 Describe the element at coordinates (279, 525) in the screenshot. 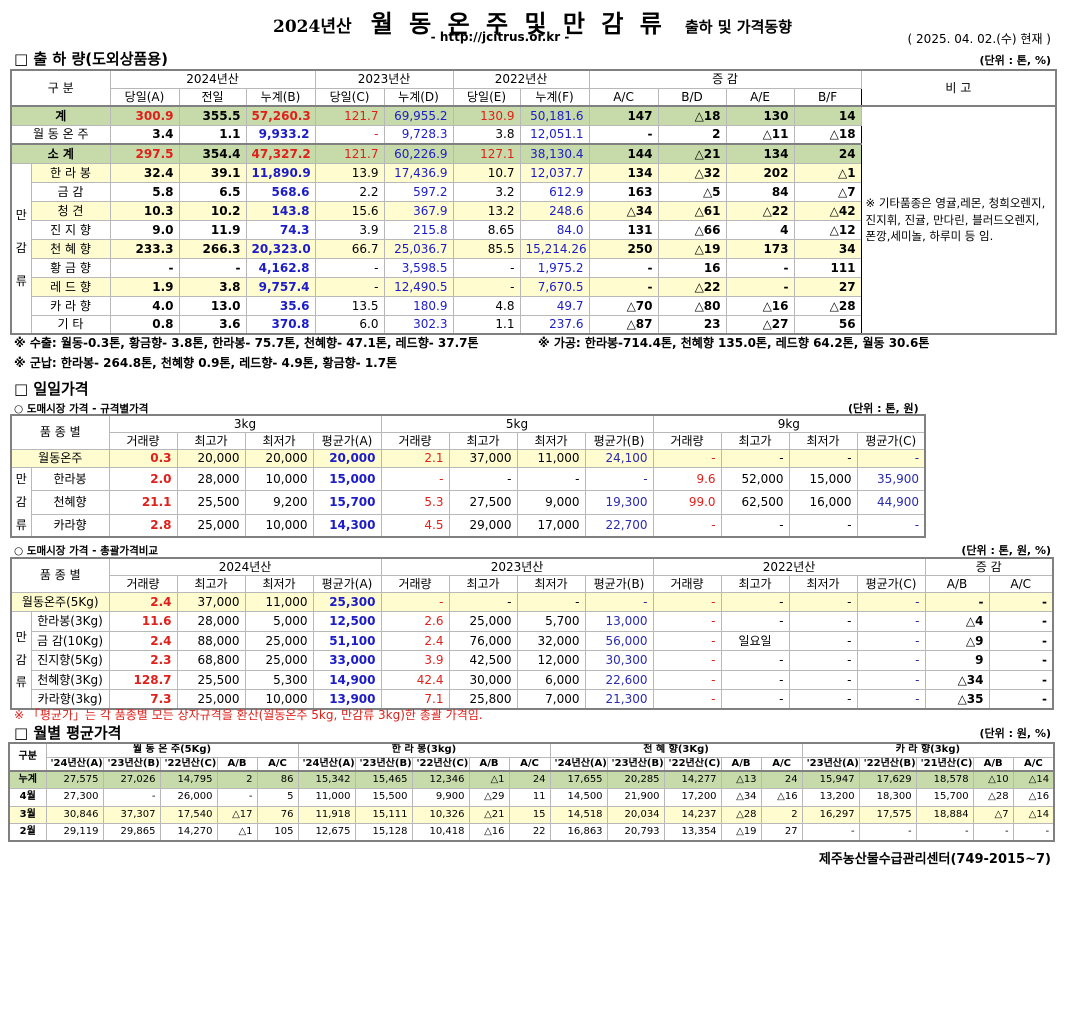

I see `cell: 10,000` at that location.